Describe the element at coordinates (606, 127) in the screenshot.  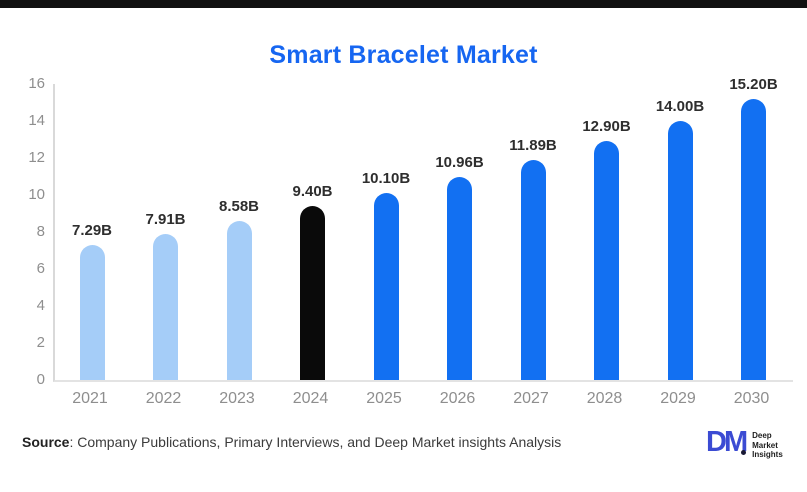
I see `value-label-2028: 12.90B` at that location.